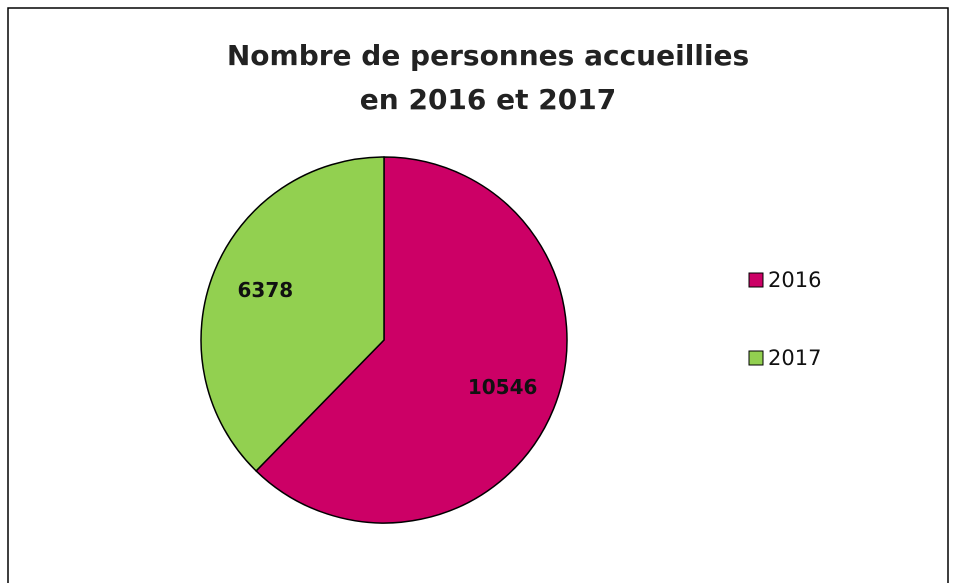  Describe the element at coordinates (794, 280) in the screenshot. I see `legend-label: 2016` at that location.